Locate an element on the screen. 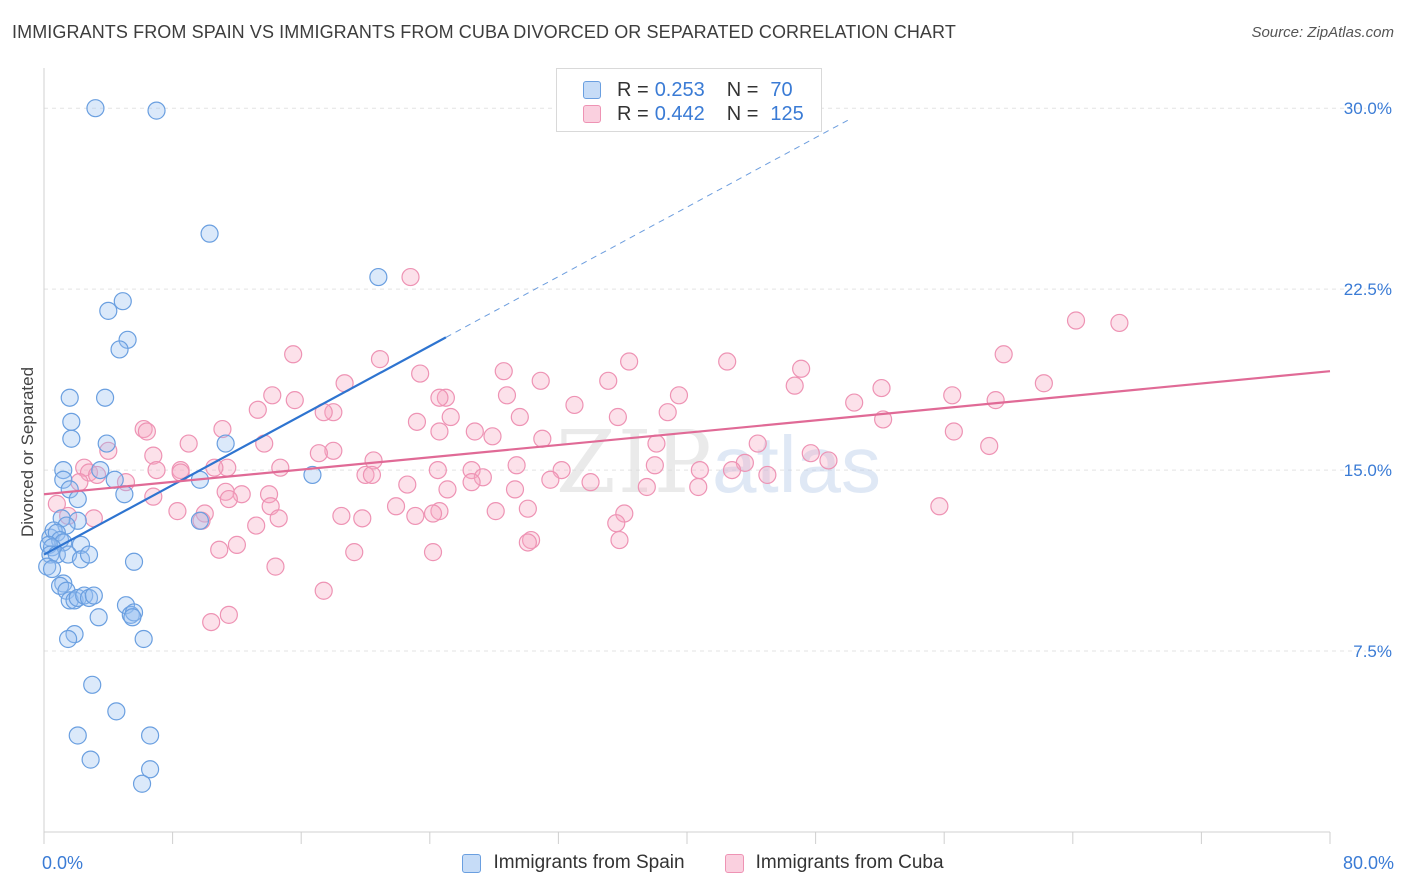 This screenshot has width=1406, height=892. cuba-swatch is located at coordinates (592, 114).